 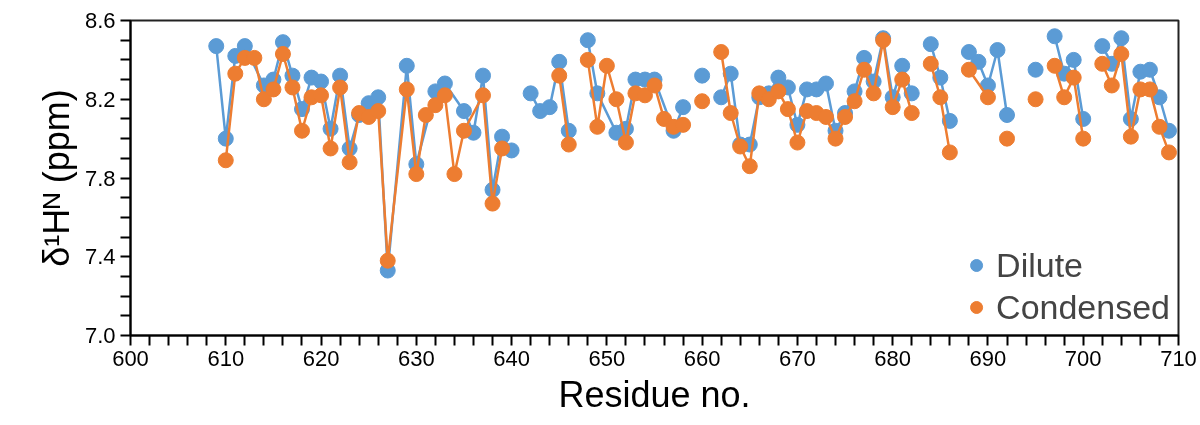 What do you see at coordinates (1178, 358) in the screenshot?
I see `x-tick-label: 710` at bounding box center [1178, 358].